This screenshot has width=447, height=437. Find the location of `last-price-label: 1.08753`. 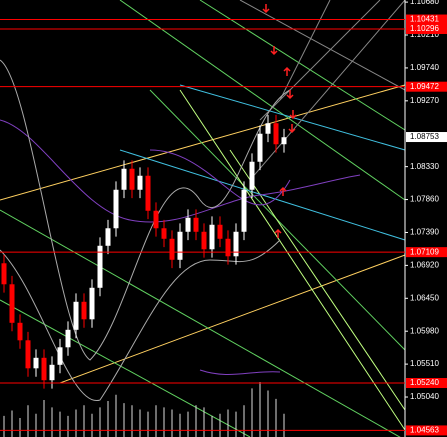

last-price-label: 1.08753 is located at coordinates (424, 136).